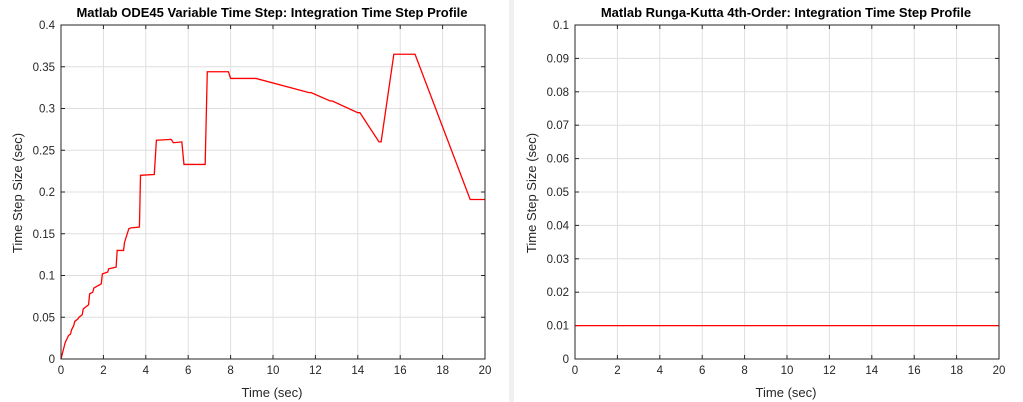 The image size is (1023, 402). I want to click on y-tick-label: 0.4, so click(47, 26).